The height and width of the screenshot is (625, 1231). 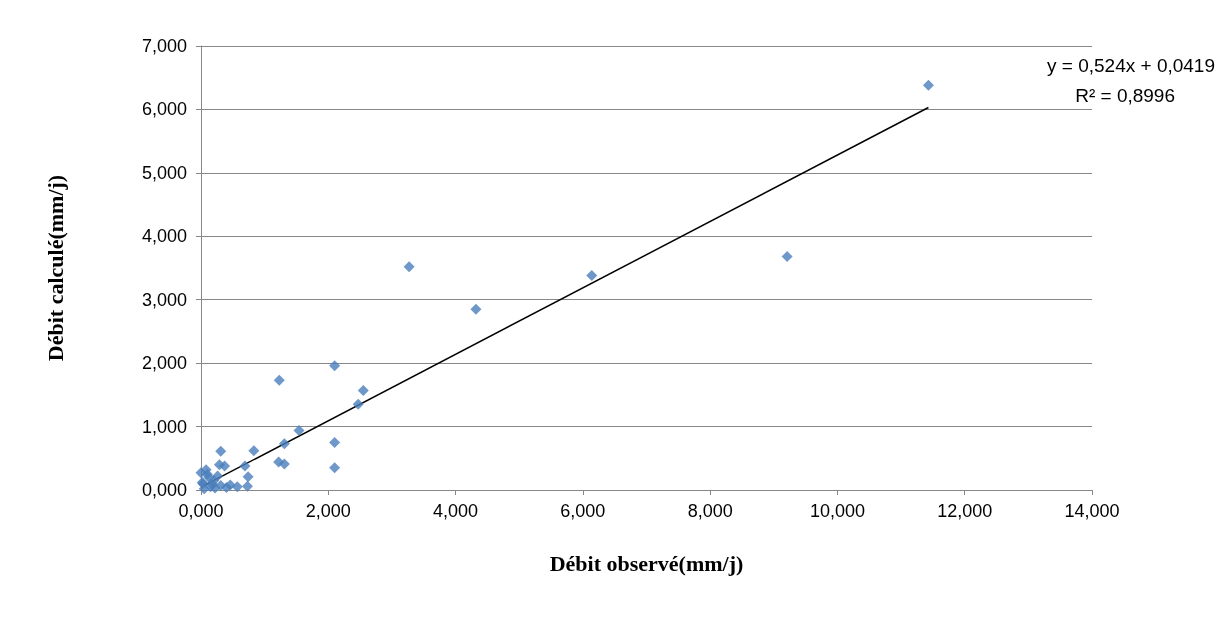 I want to click on x-tick-label: 4,000, so click(x=456, y=511).